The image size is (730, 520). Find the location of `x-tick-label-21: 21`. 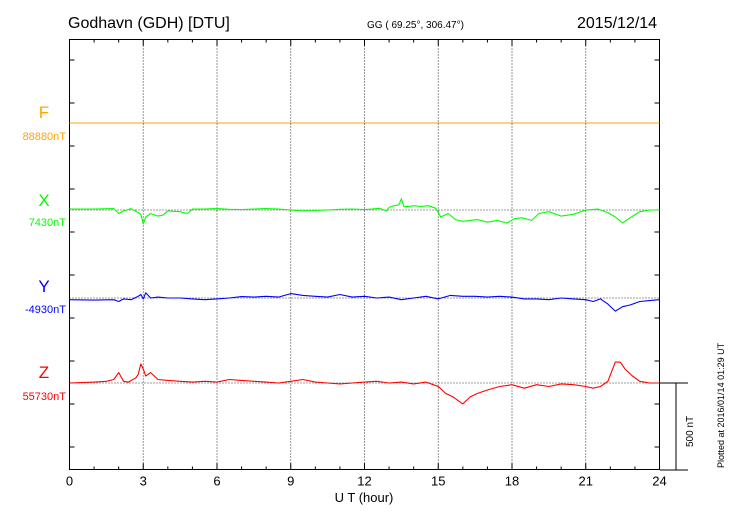

x-tick-label-21: 21 is located at coordinates (586, 481).